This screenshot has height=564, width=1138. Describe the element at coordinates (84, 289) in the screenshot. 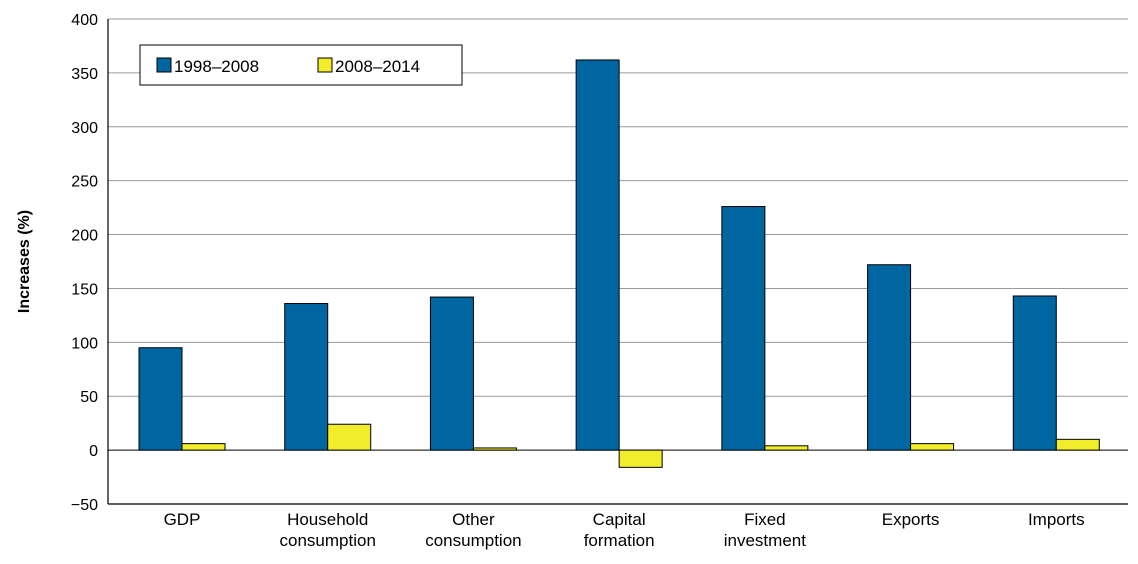

I see `y-tick-label: 150` at that location.